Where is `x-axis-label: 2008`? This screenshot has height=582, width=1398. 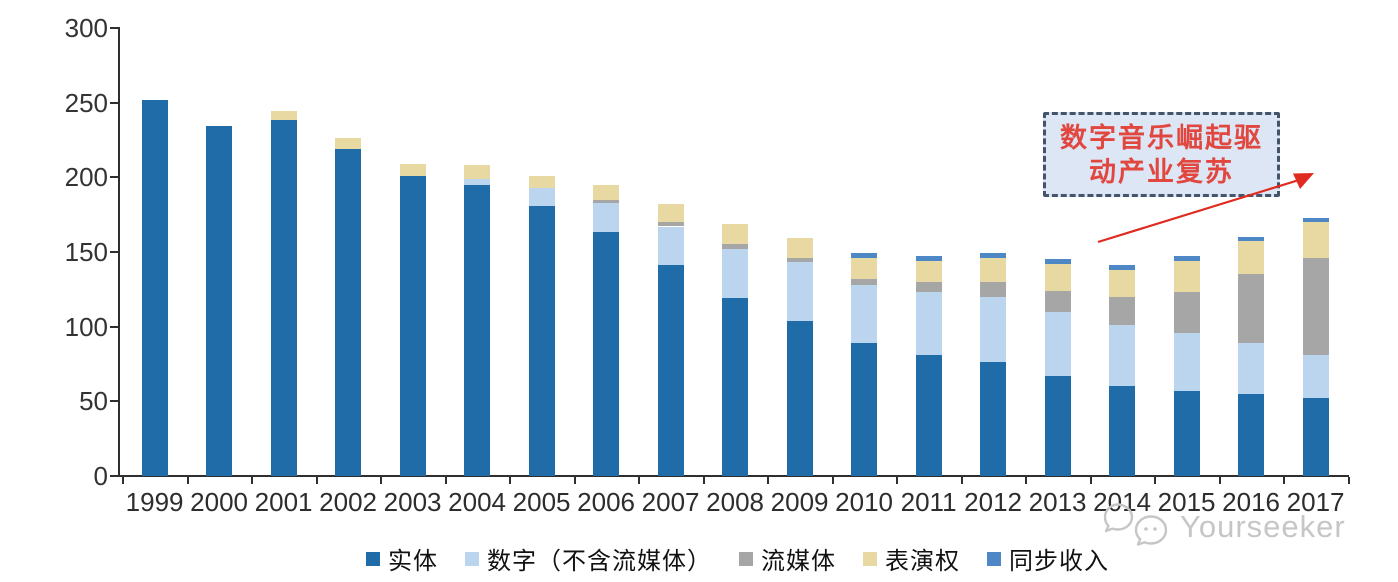 x-axis-label: 2008 is located at coordinates (735, 502).